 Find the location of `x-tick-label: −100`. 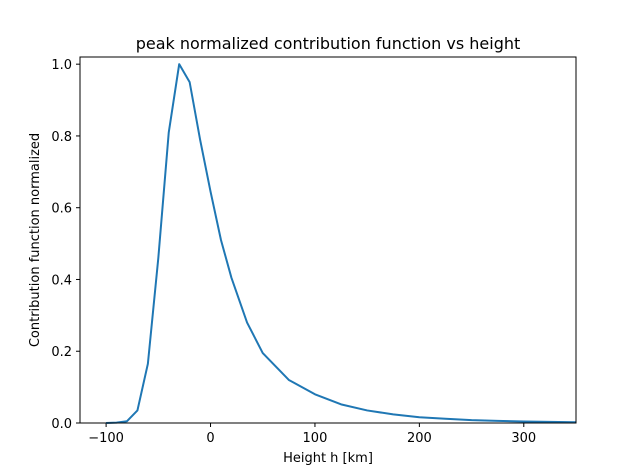

x-tick-label: −100 is located at coordinates (106, 438).